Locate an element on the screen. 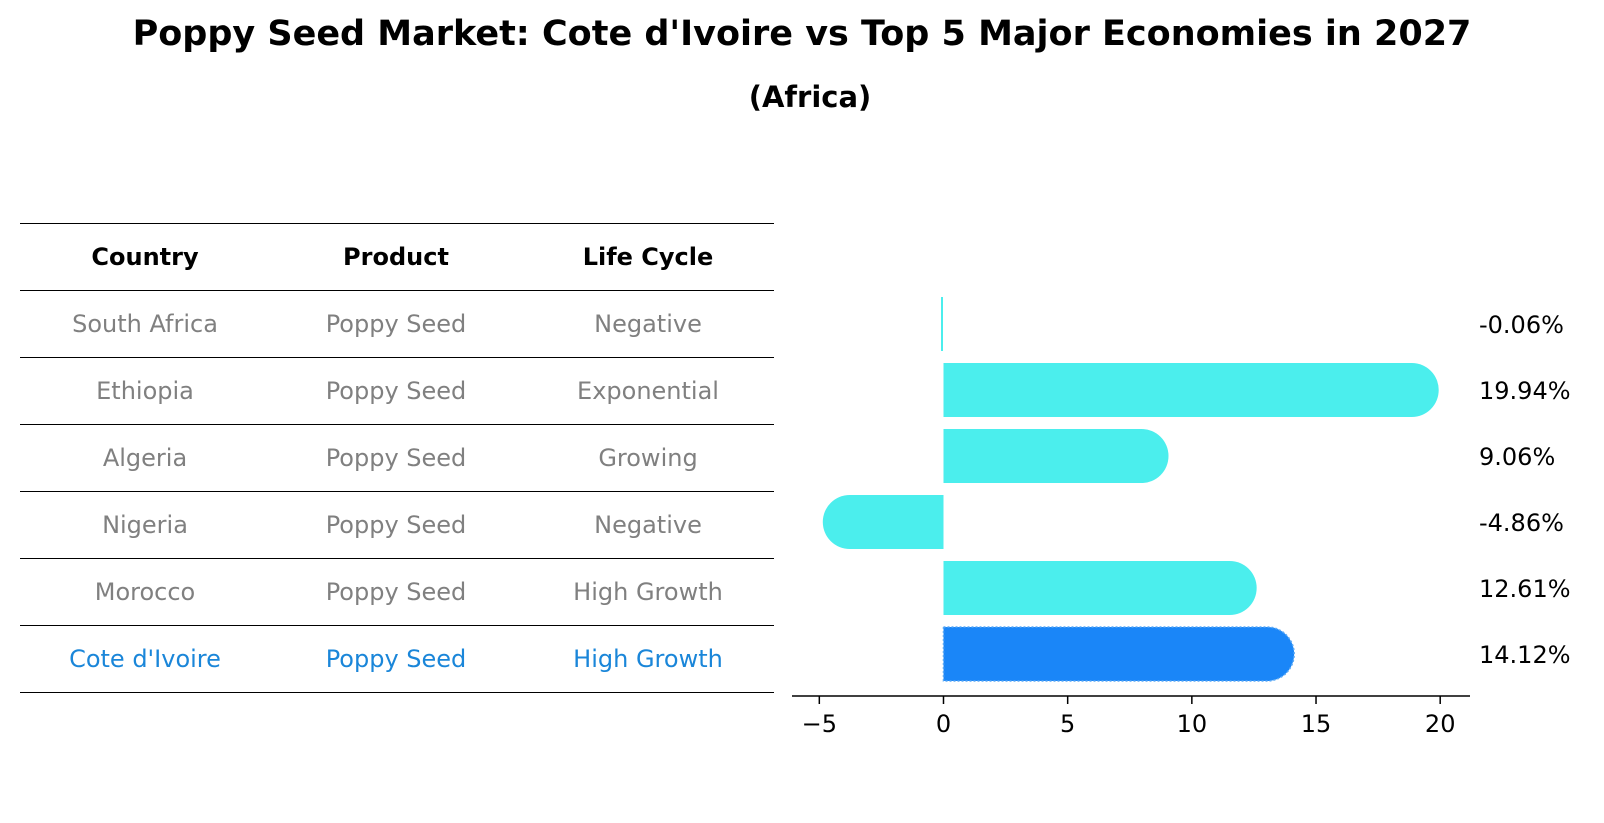  cell-country: Morocco is located at coordinates (145, 592).